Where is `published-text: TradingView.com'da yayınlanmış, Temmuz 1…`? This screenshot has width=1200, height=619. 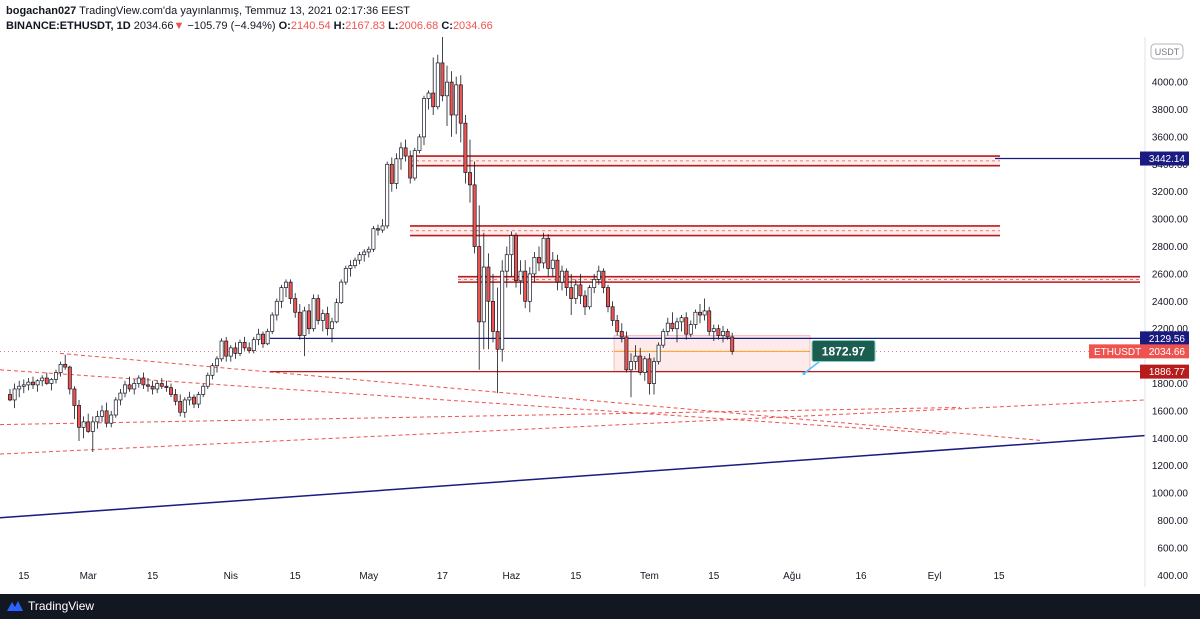
published-text: TradingView.com'da yayınlanmış, Temmuz 1… is located at coordinates (245, 11).